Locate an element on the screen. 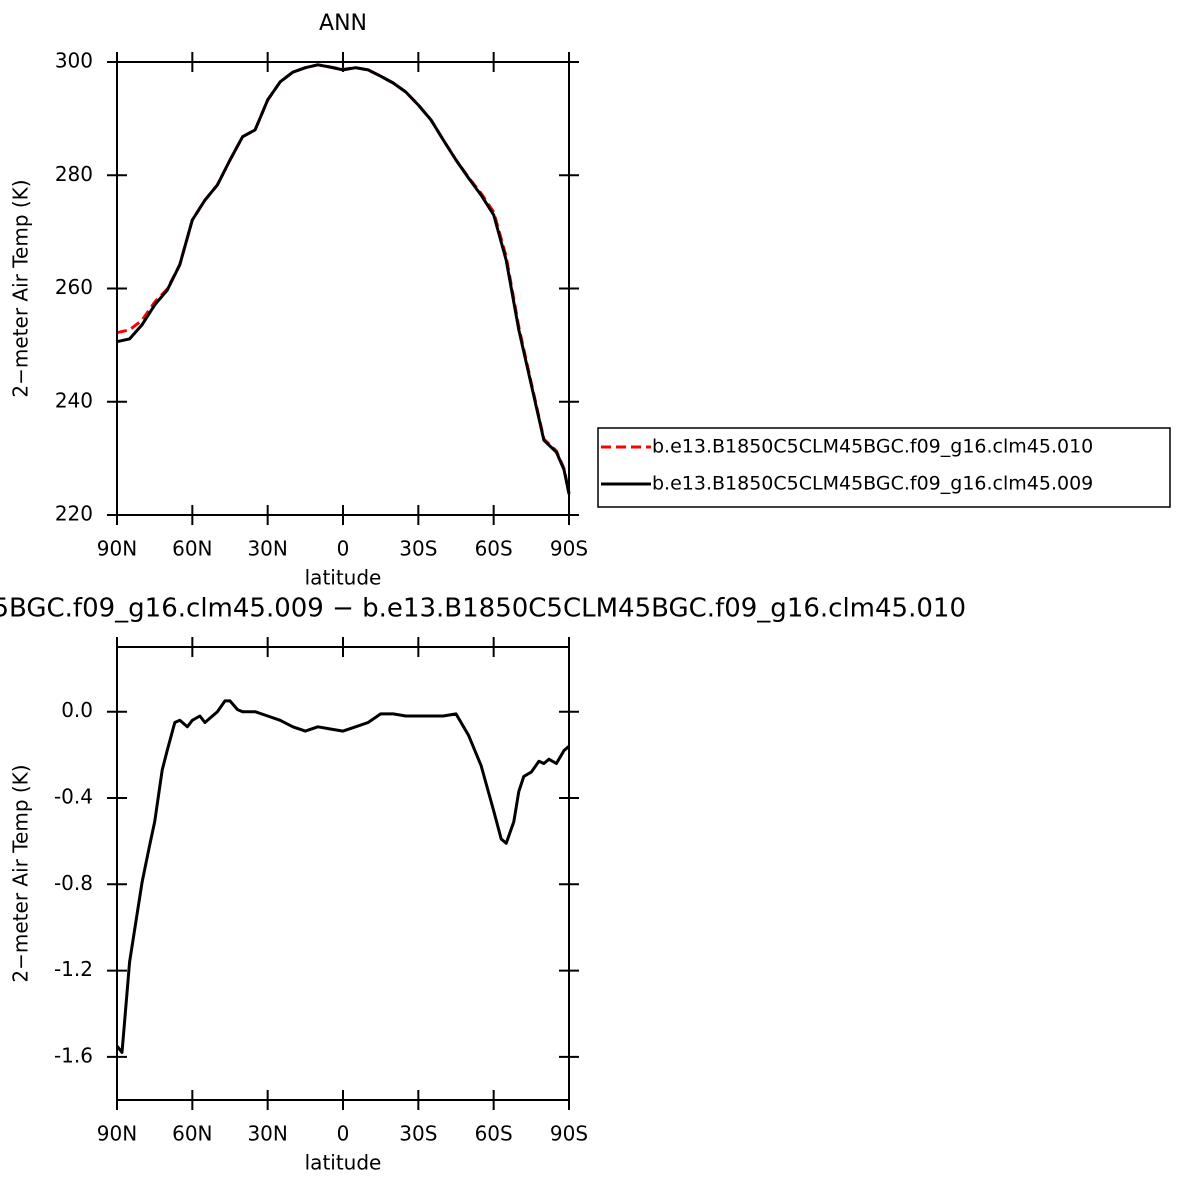 This screenshot has height=1185, width=1188. y-tick-label: -1.2 is located at coordinates (73, 969).